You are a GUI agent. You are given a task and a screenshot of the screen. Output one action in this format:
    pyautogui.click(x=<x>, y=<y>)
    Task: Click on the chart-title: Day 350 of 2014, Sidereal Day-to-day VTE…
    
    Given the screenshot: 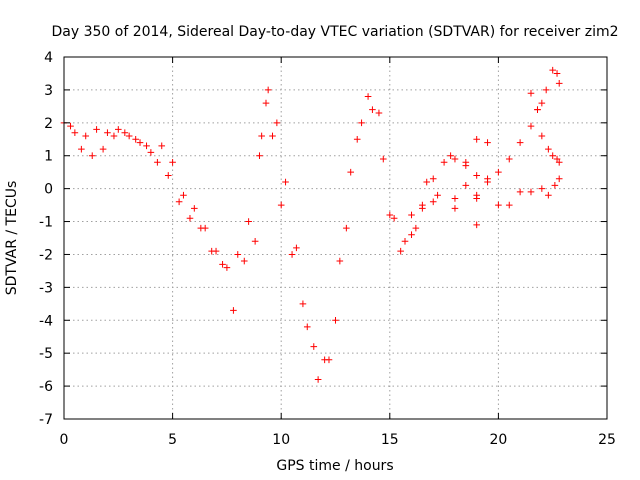 What is the action you would take?
    pyautogui.click(x=335, y=32)
    